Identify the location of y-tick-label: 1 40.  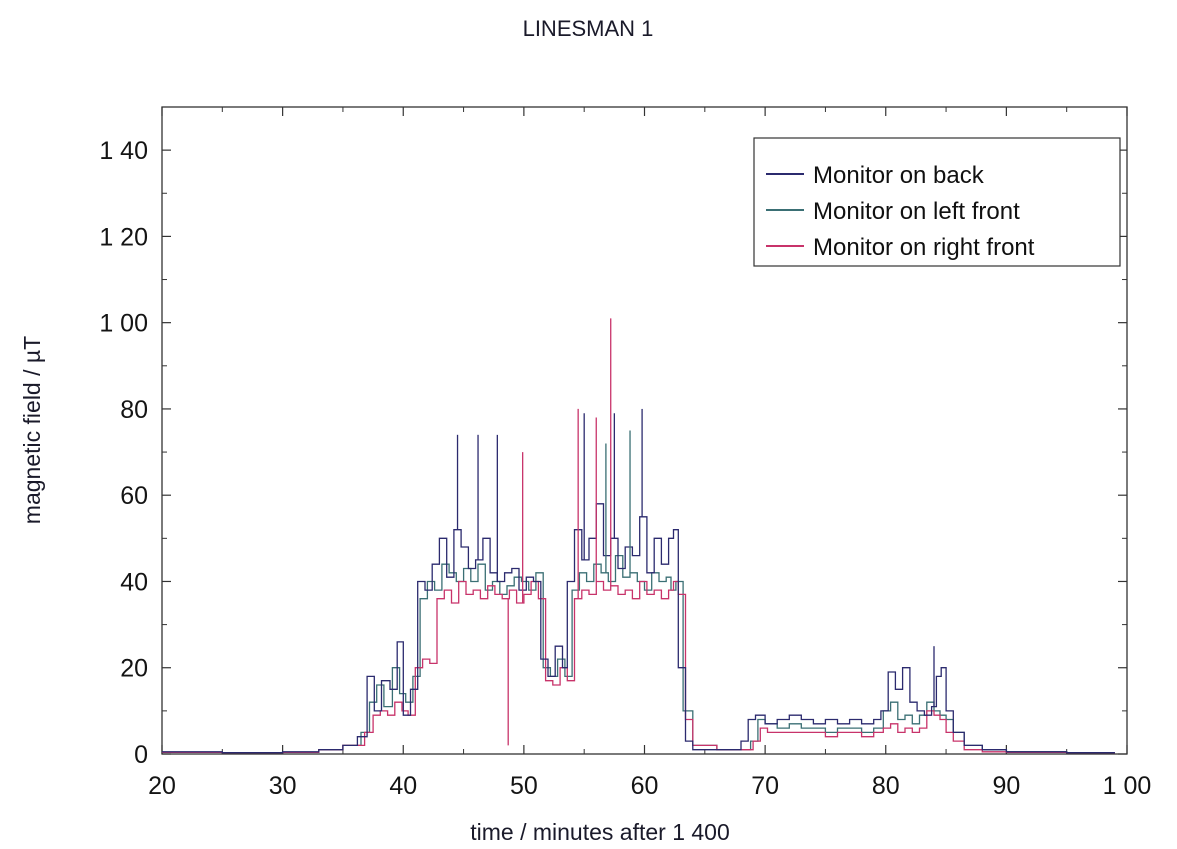
(123, 151).